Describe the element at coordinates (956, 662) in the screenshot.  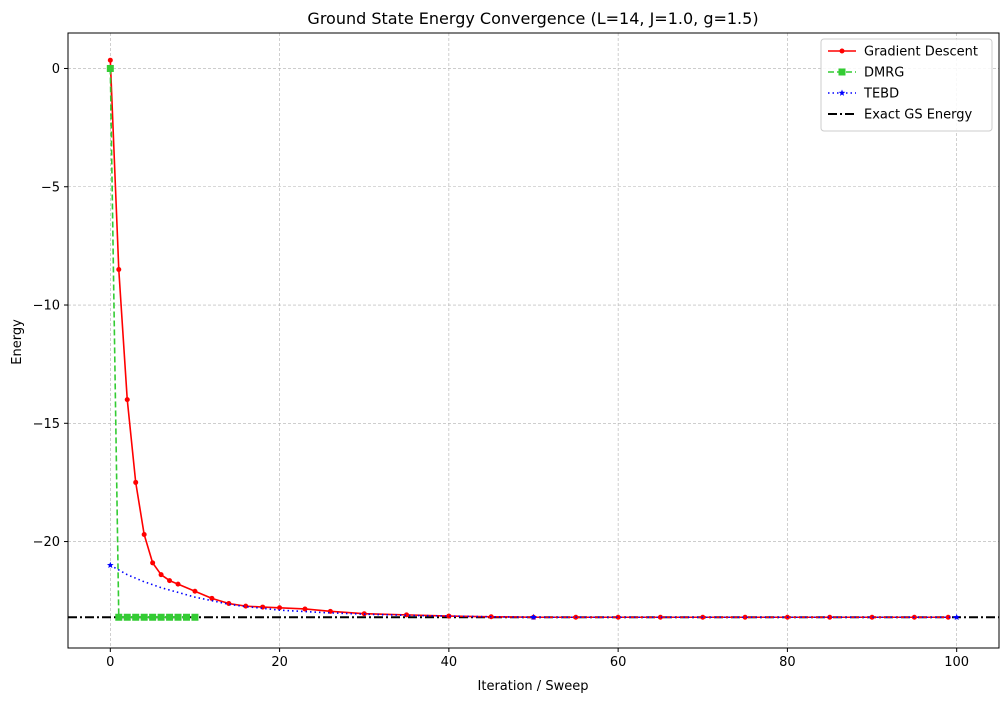
I see `x-tick-label: 100` at that location.